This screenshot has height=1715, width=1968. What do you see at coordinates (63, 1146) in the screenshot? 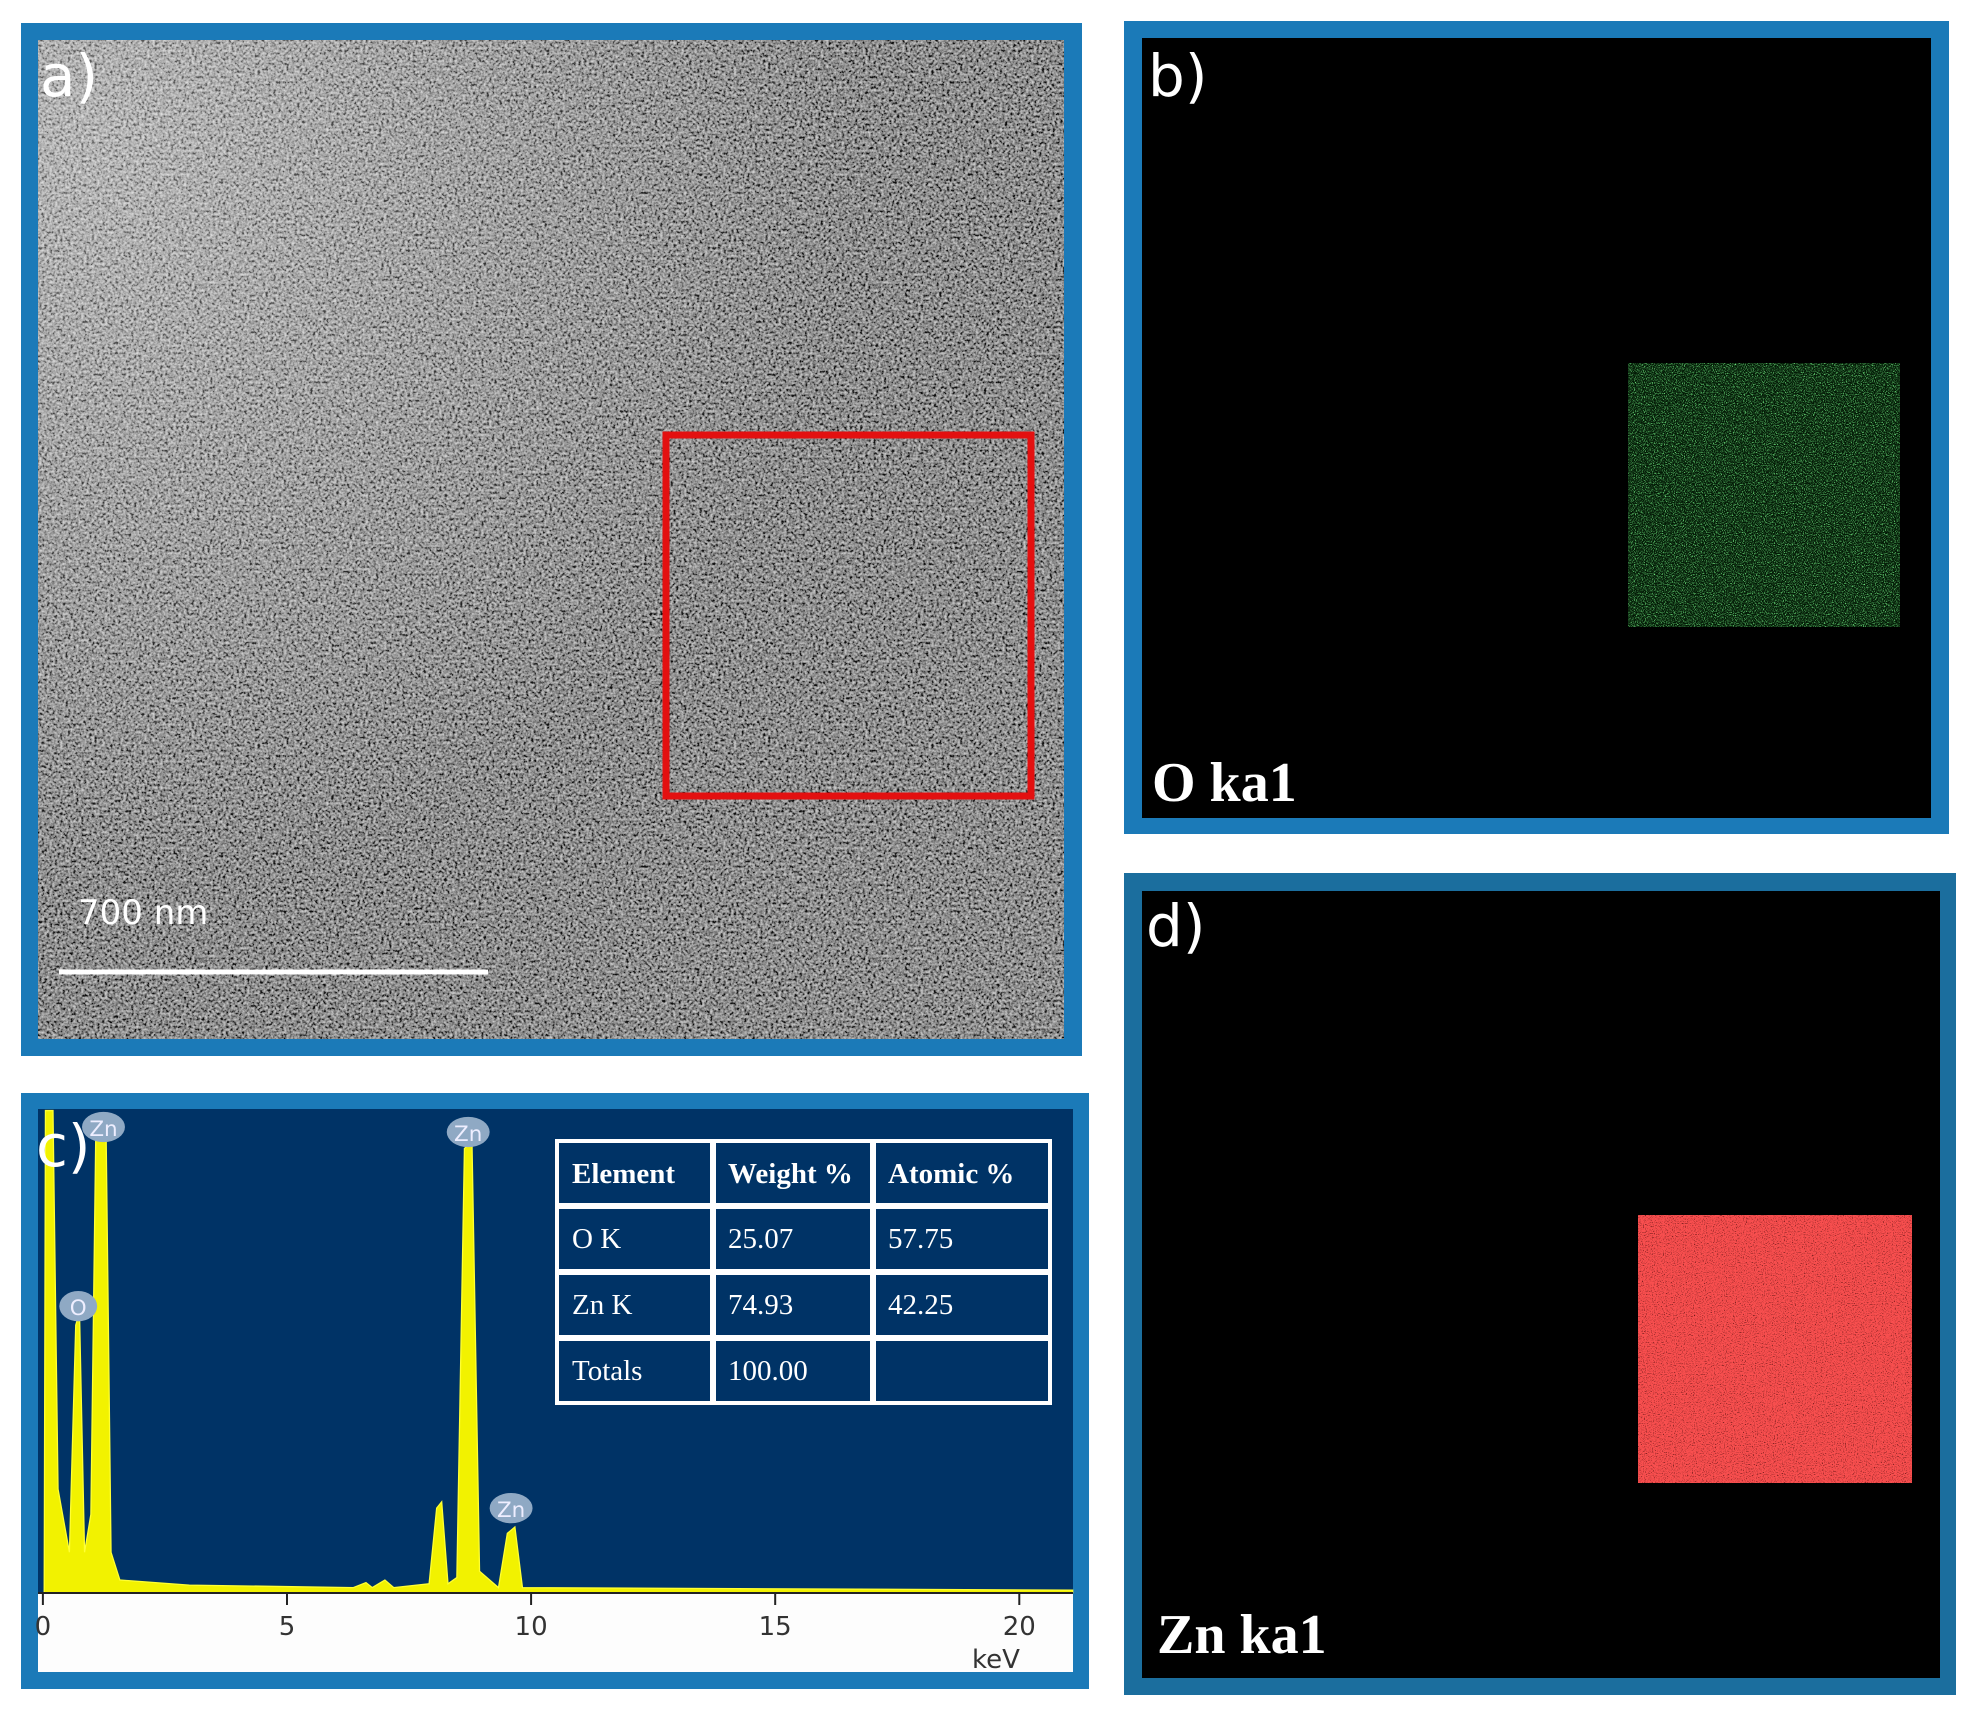
I see `panel-label: c)` at bounding box center [63, 1146].